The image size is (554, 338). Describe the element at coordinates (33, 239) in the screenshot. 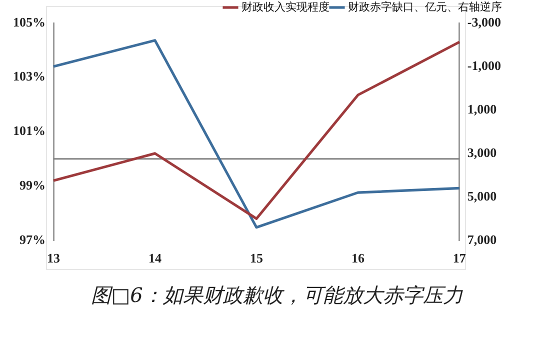

I see `y-tick-label: 97%` at that location.